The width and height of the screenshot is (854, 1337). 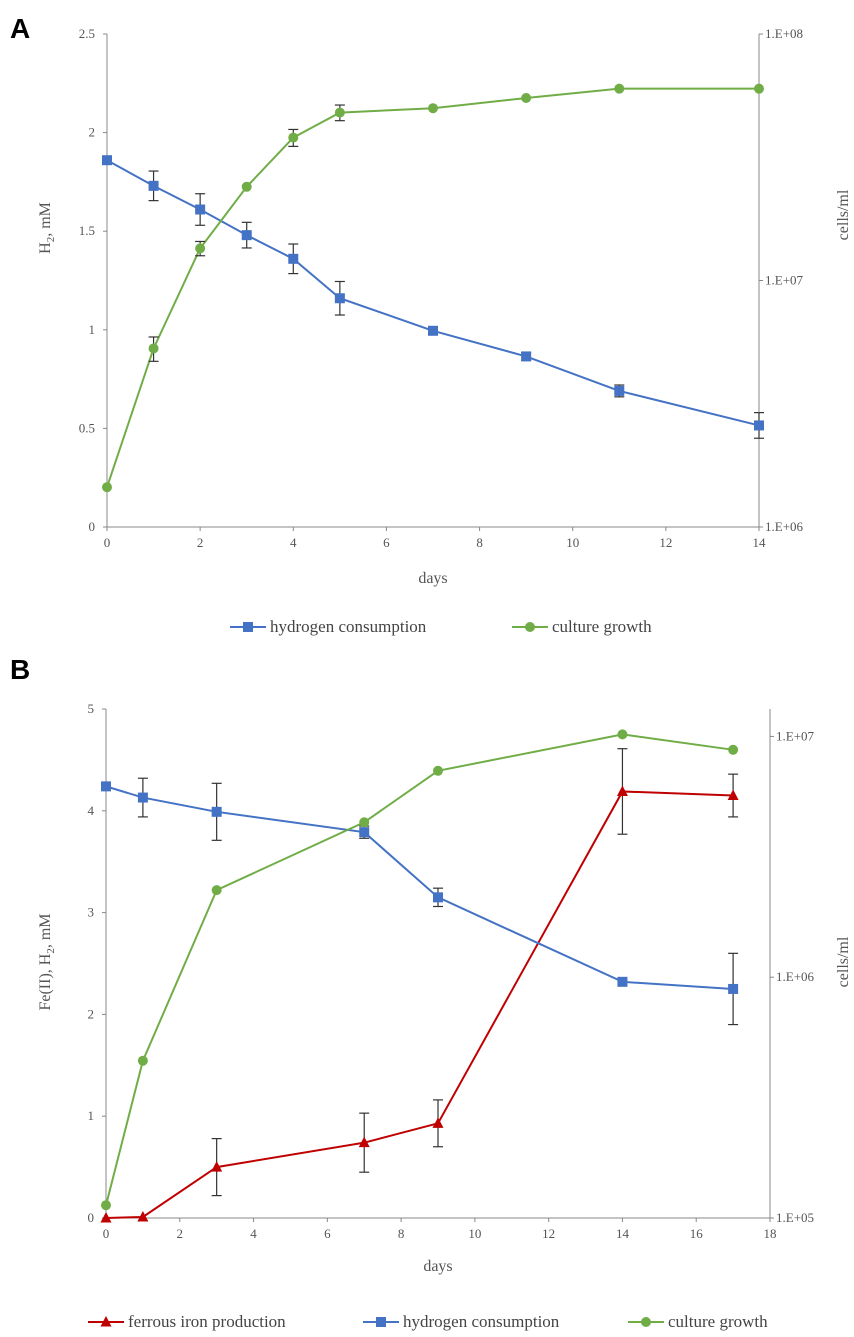 What do you see at coordinates (293, 542) in the screenshot?
I see `x-tick-label: 4` at bounding box center [293, 542].